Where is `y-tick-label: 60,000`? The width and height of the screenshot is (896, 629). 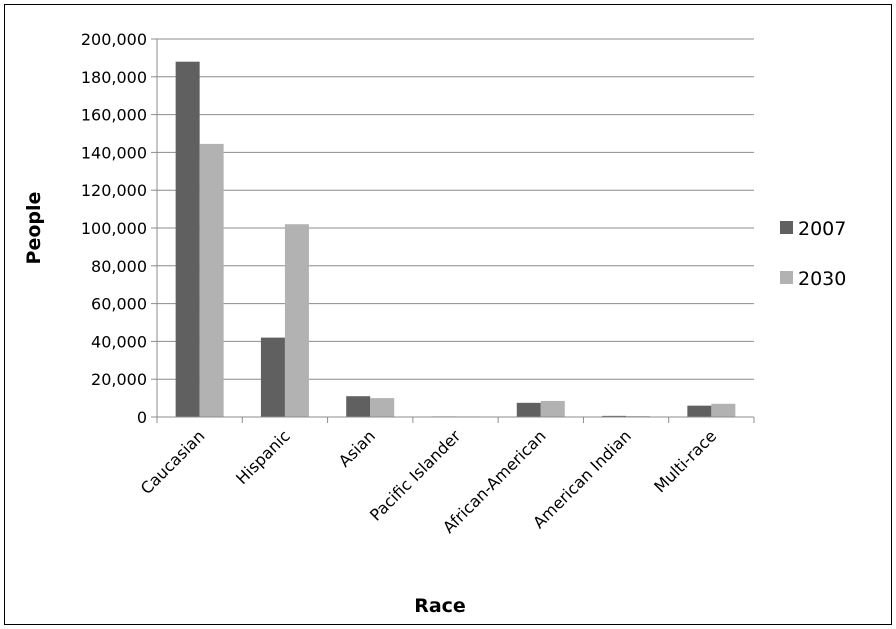 y-tick-label: 60,000 is located at coordinates (119, 304).